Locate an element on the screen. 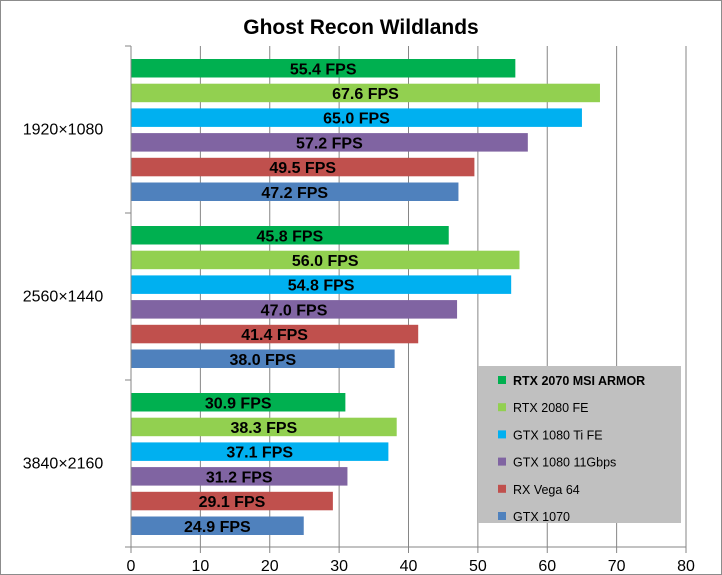 This screenshot has width=722, height=575. data-label: 41.4 FPS is located at coordinates (274, 335).